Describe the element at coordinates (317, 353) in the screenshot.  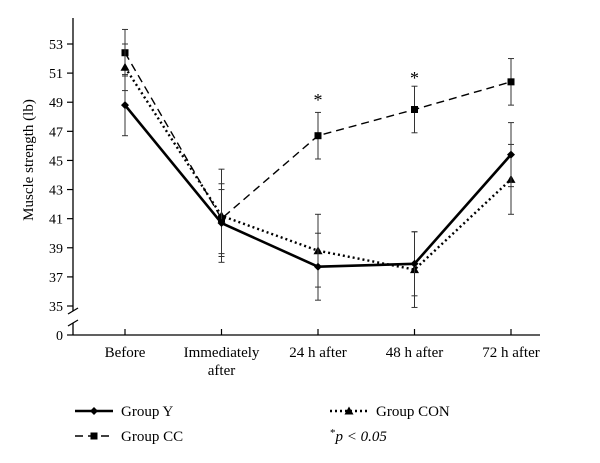
I see `x-tick-label: 24 h after` at that location.